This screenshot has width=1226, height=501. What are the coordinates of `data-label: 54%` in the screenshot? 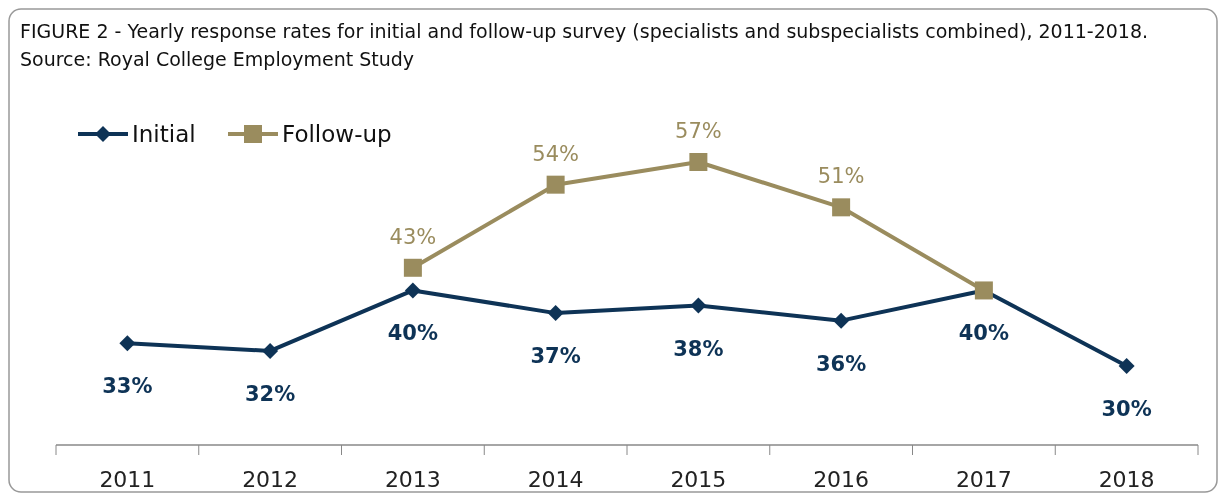 It's located at (555, 153).